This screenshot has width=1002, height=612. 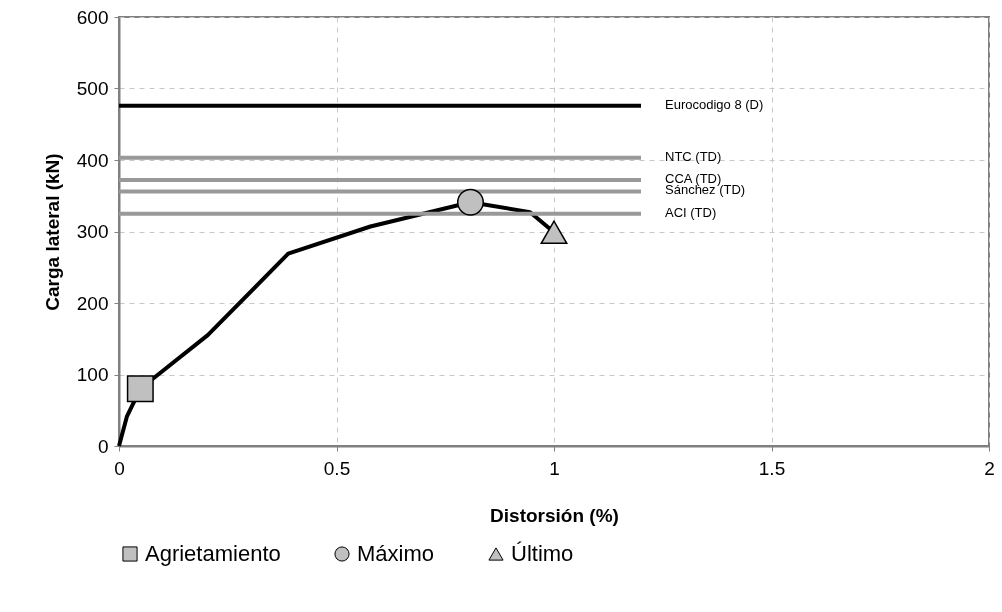 I want to click on legend-label: Agrietamiento, so click(x=213, y=553).